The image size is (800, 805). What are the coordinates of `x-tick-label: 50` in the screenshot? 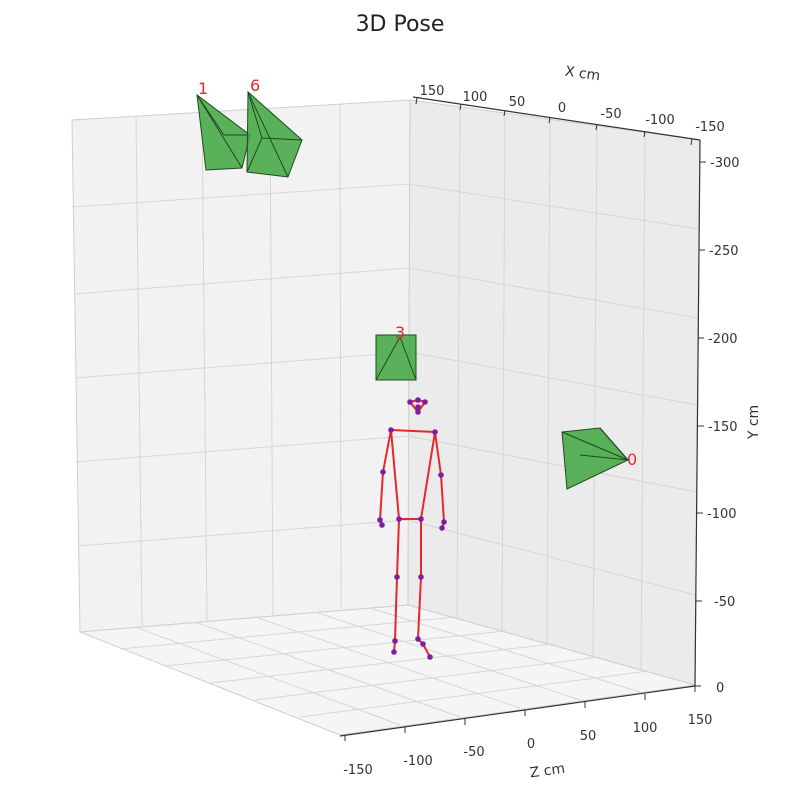 It's located at (517, 102).